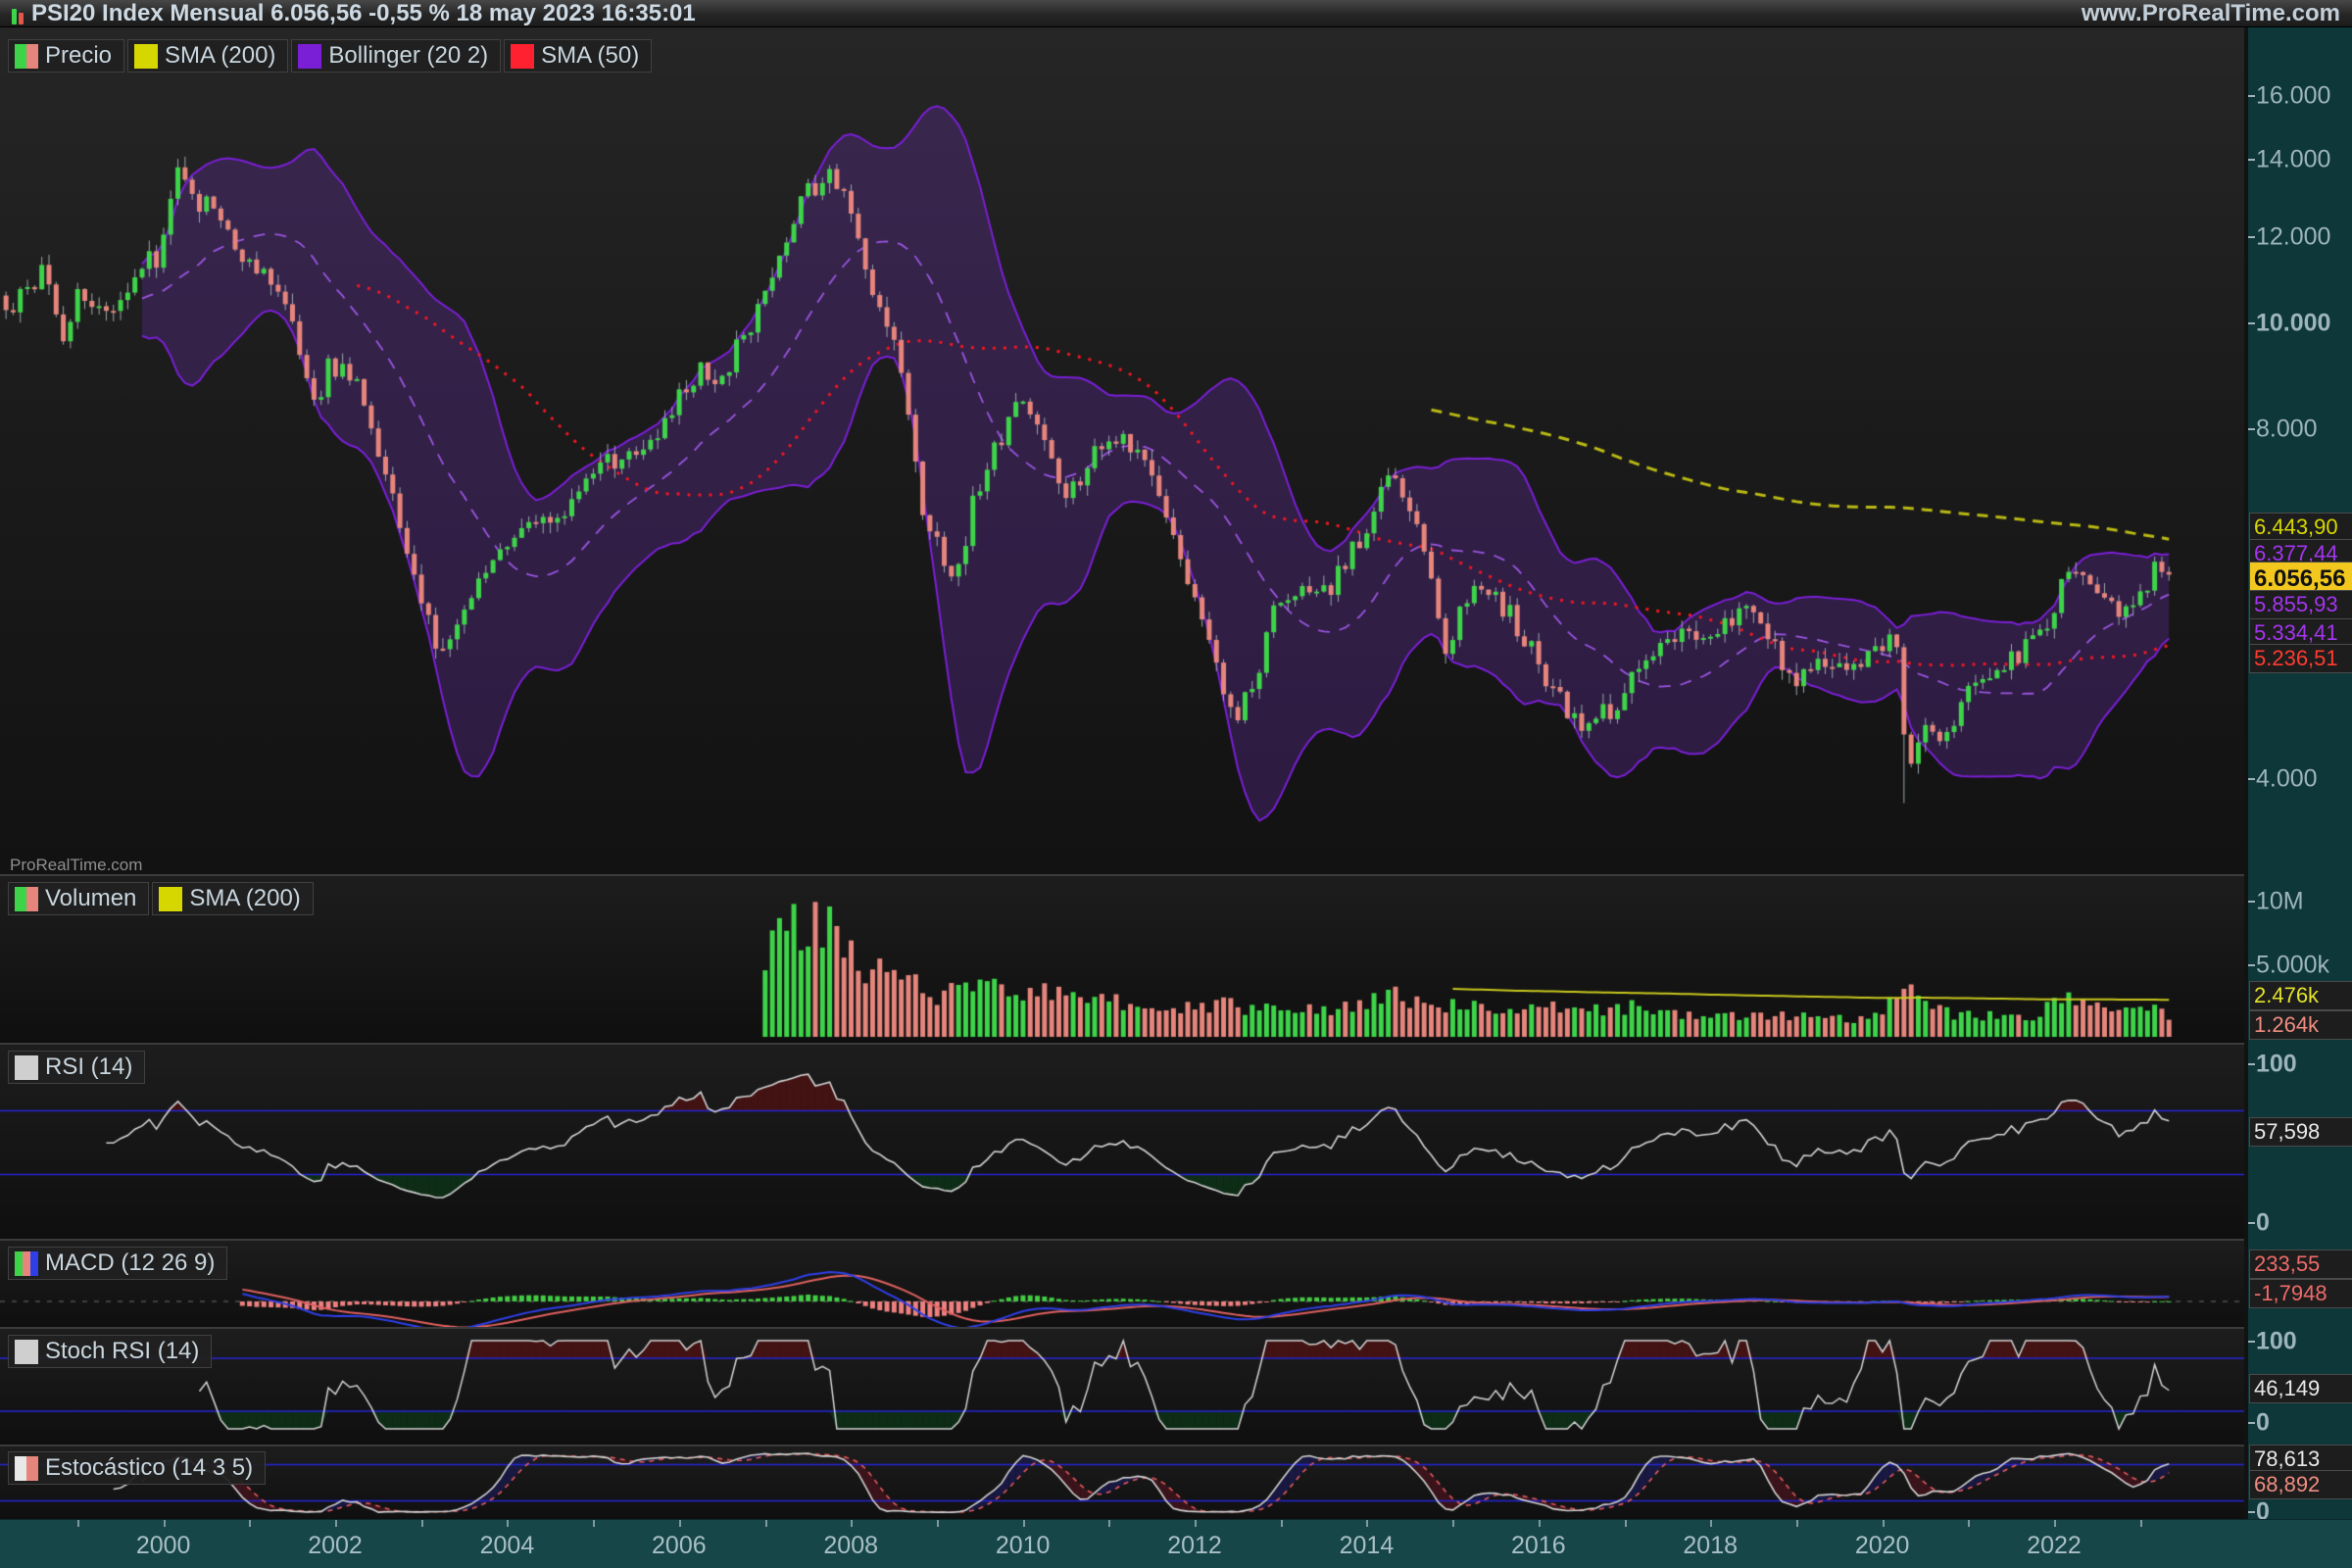 Image resolution: width=2352 pixels, height=1568 pixels. What do you see at coordinates (409, 55) in the screenshot?
I see `legend-label: Bollinger (20 2)` at bounding box center [409, 55].